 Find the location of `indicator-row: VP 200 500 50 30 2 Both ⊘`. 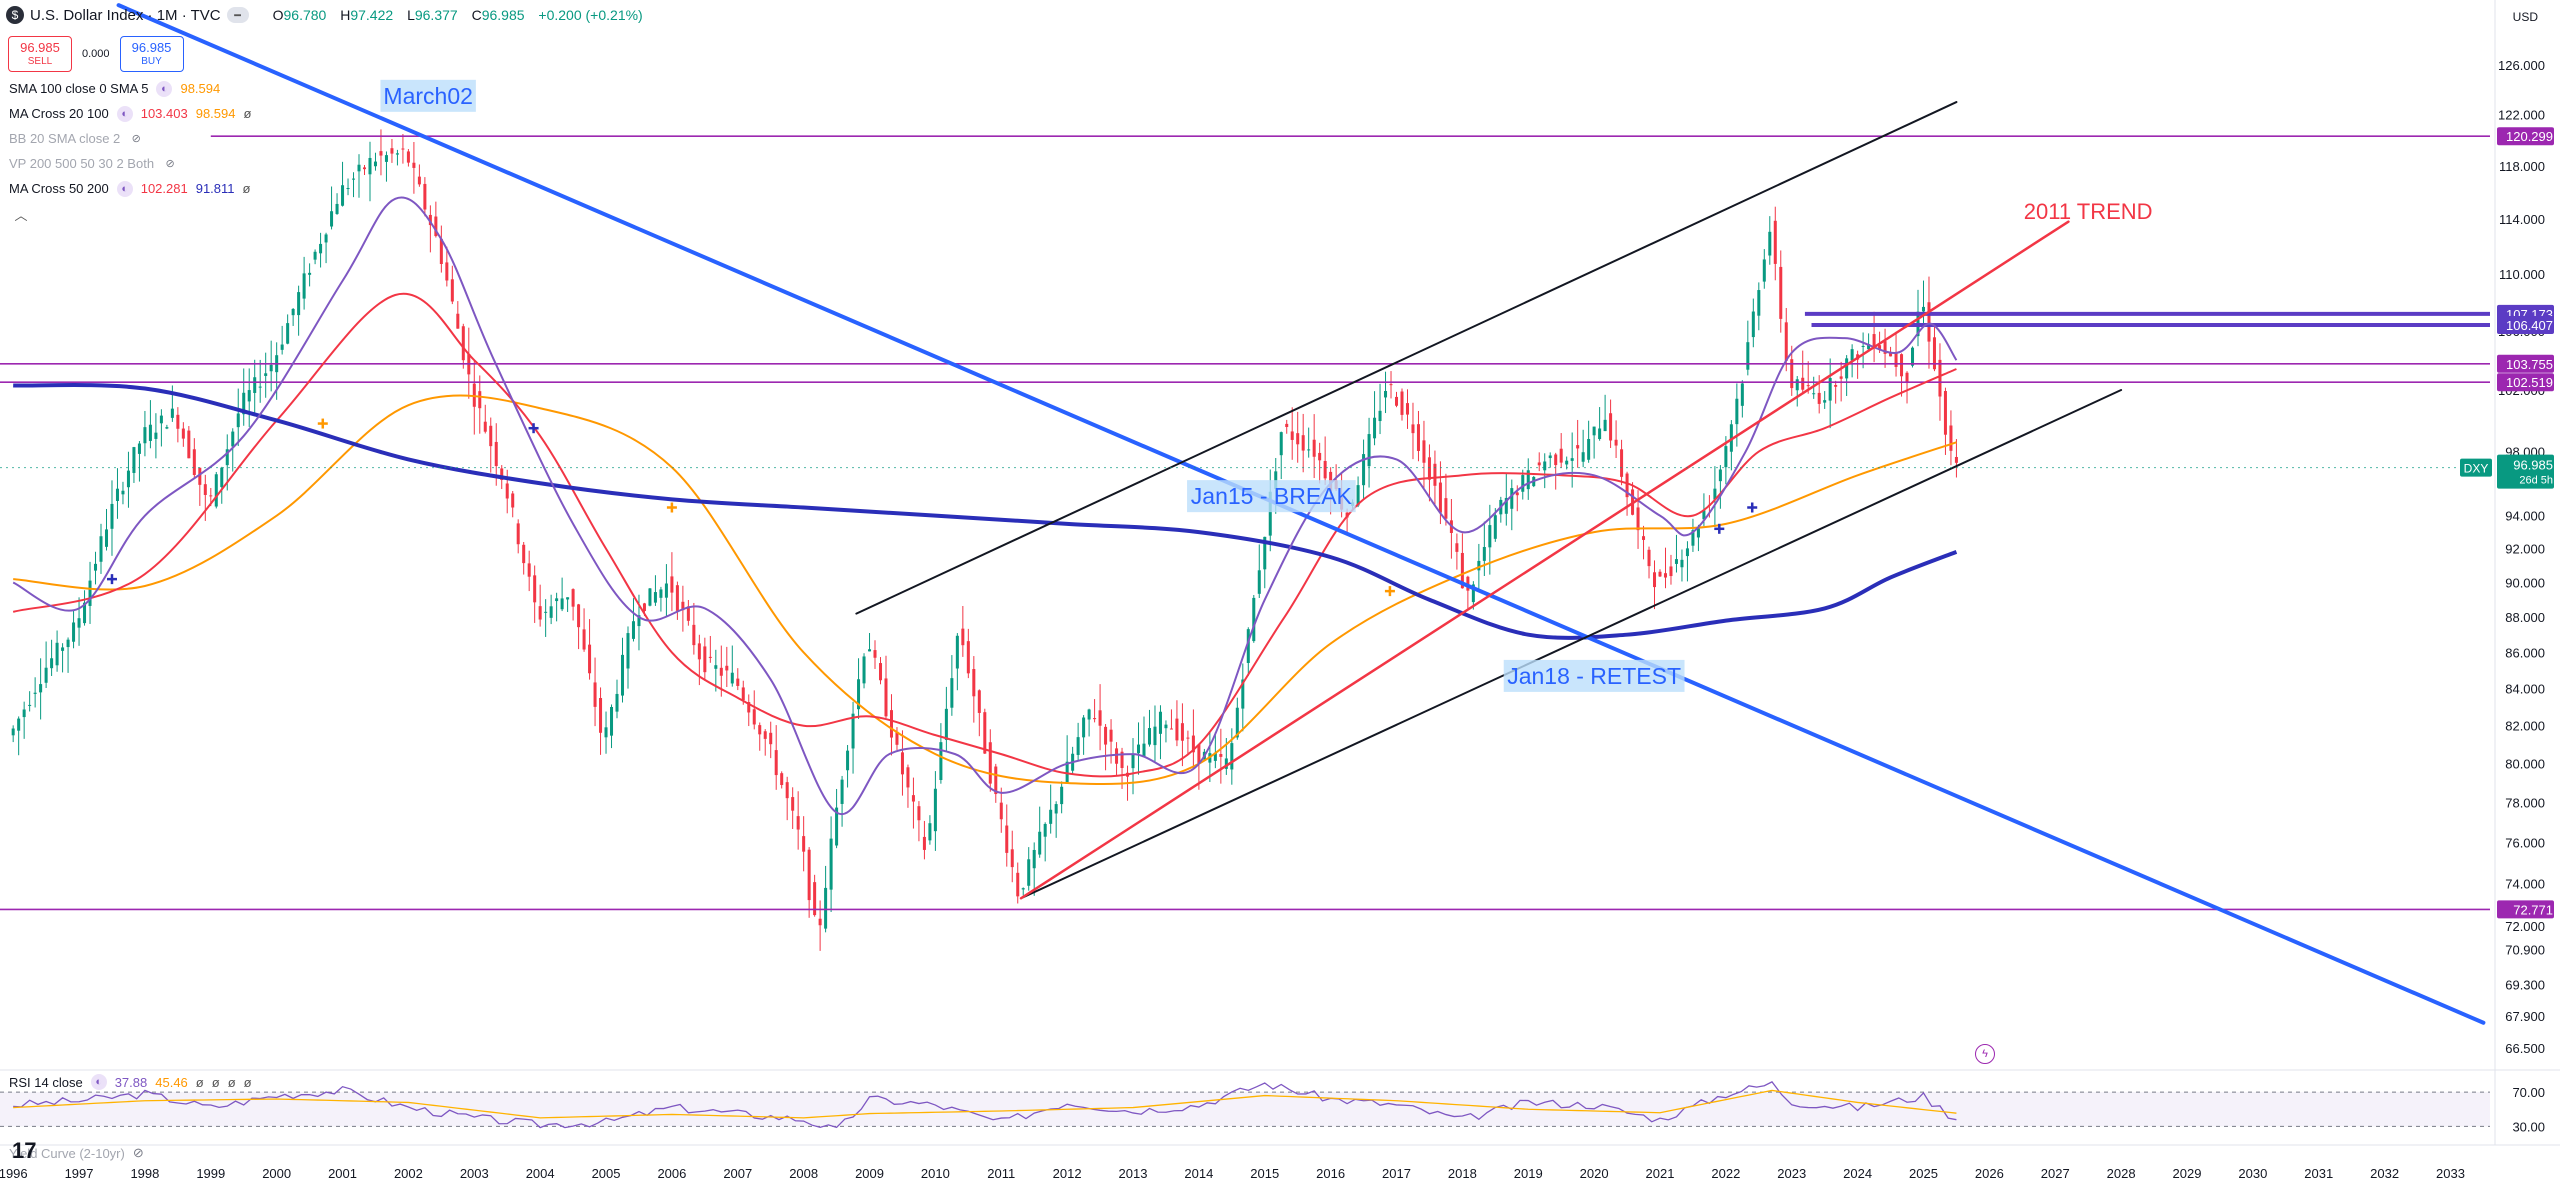

indicator-row: VP 200 500 50 30 2 Both ⊘ is located at coordinates (130, 163).